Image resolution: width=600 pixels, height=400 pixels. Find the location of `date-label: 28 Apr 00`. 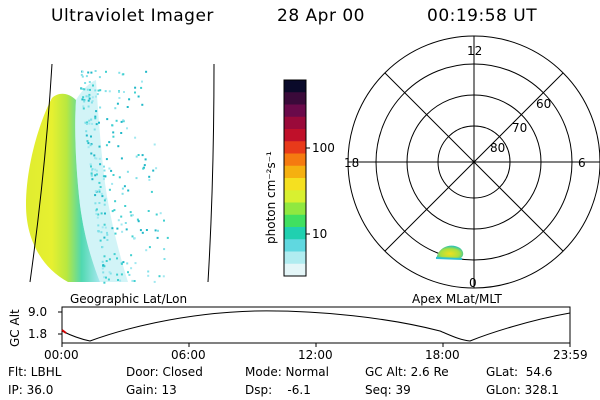

date-label: 28 Apr 00 is located at coordinates (321, 16).